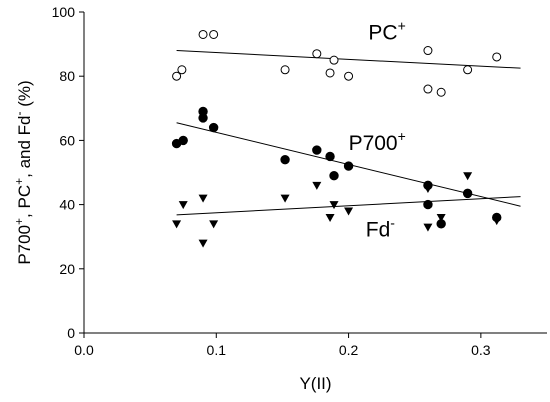 The width and height of the screenshot is (550, 402). What do you see at coordinates (67, 205) in the screenshot?
I see `y-tick-label: 40` at bounding box center [67, 205].